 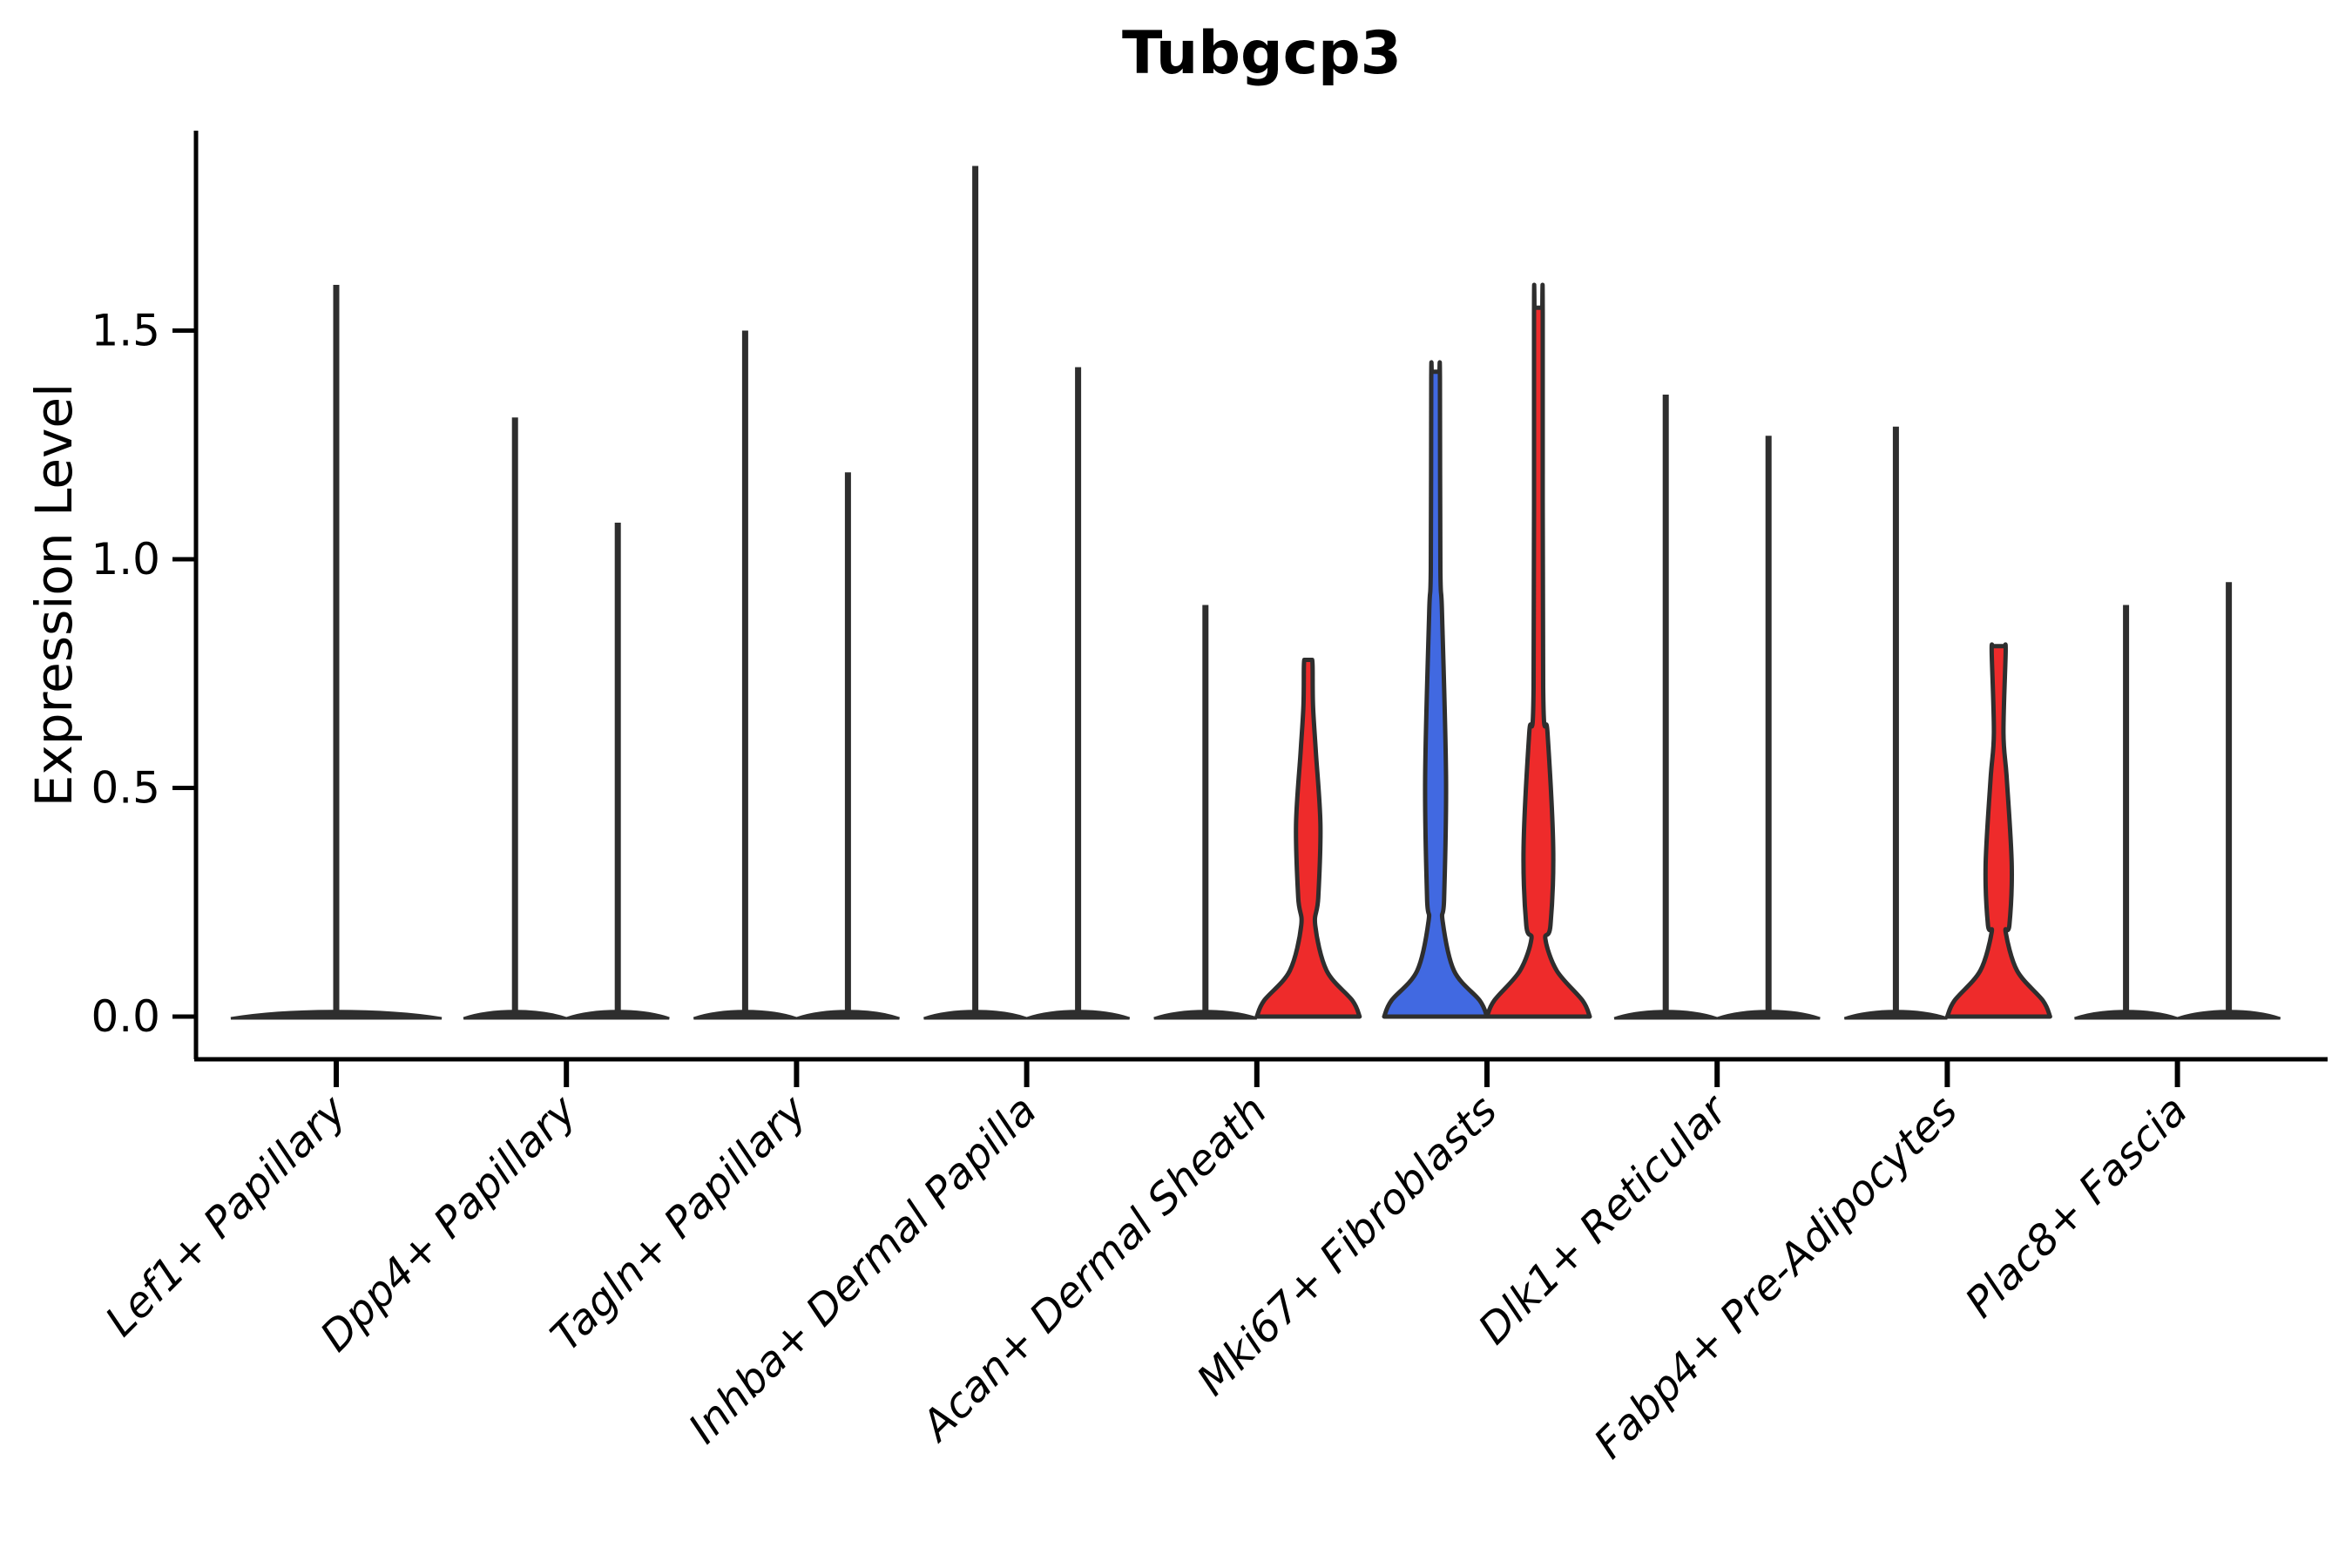 I want to click on x-tick-label: Dpp4+ Papillary, so click(x=448, y=1223).